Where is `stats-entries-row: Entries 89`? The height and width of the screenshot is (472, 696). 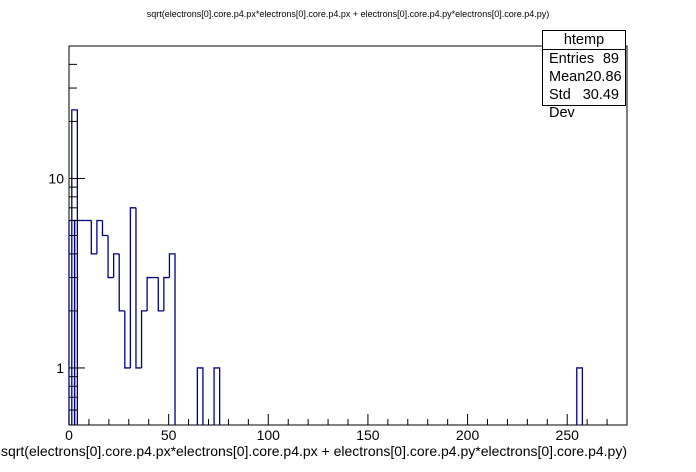
stats-entries-row: Entries 89 is located at coordinates (584, 59).